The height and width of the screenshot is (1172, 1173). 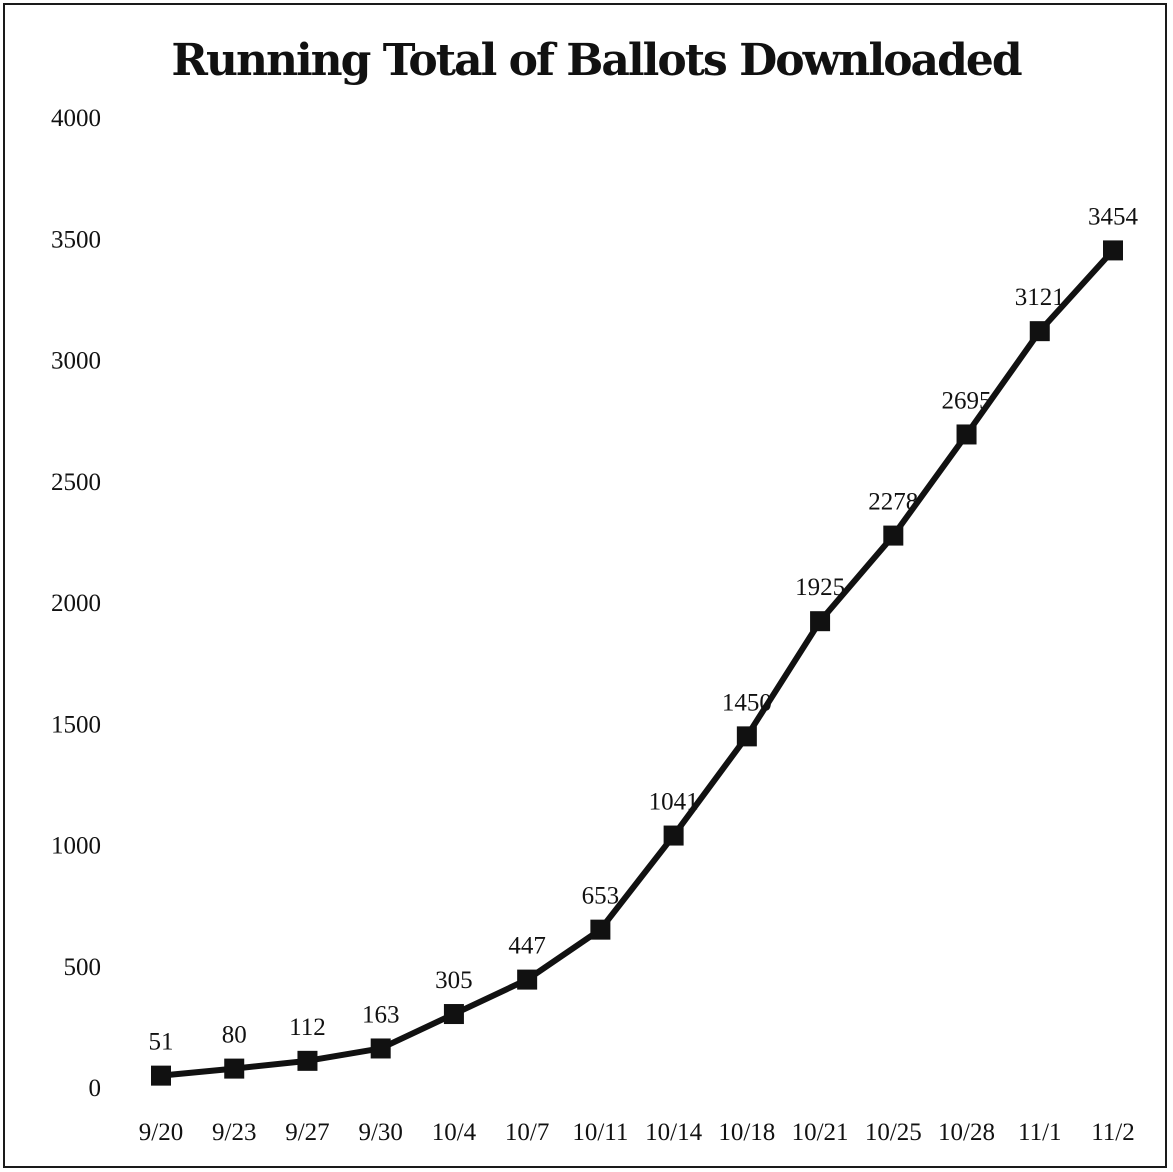 What do you see at coordinates (76, 239) in the screenshot?
I see `y-tick-label: 3500` at bounding box center [76, 239].